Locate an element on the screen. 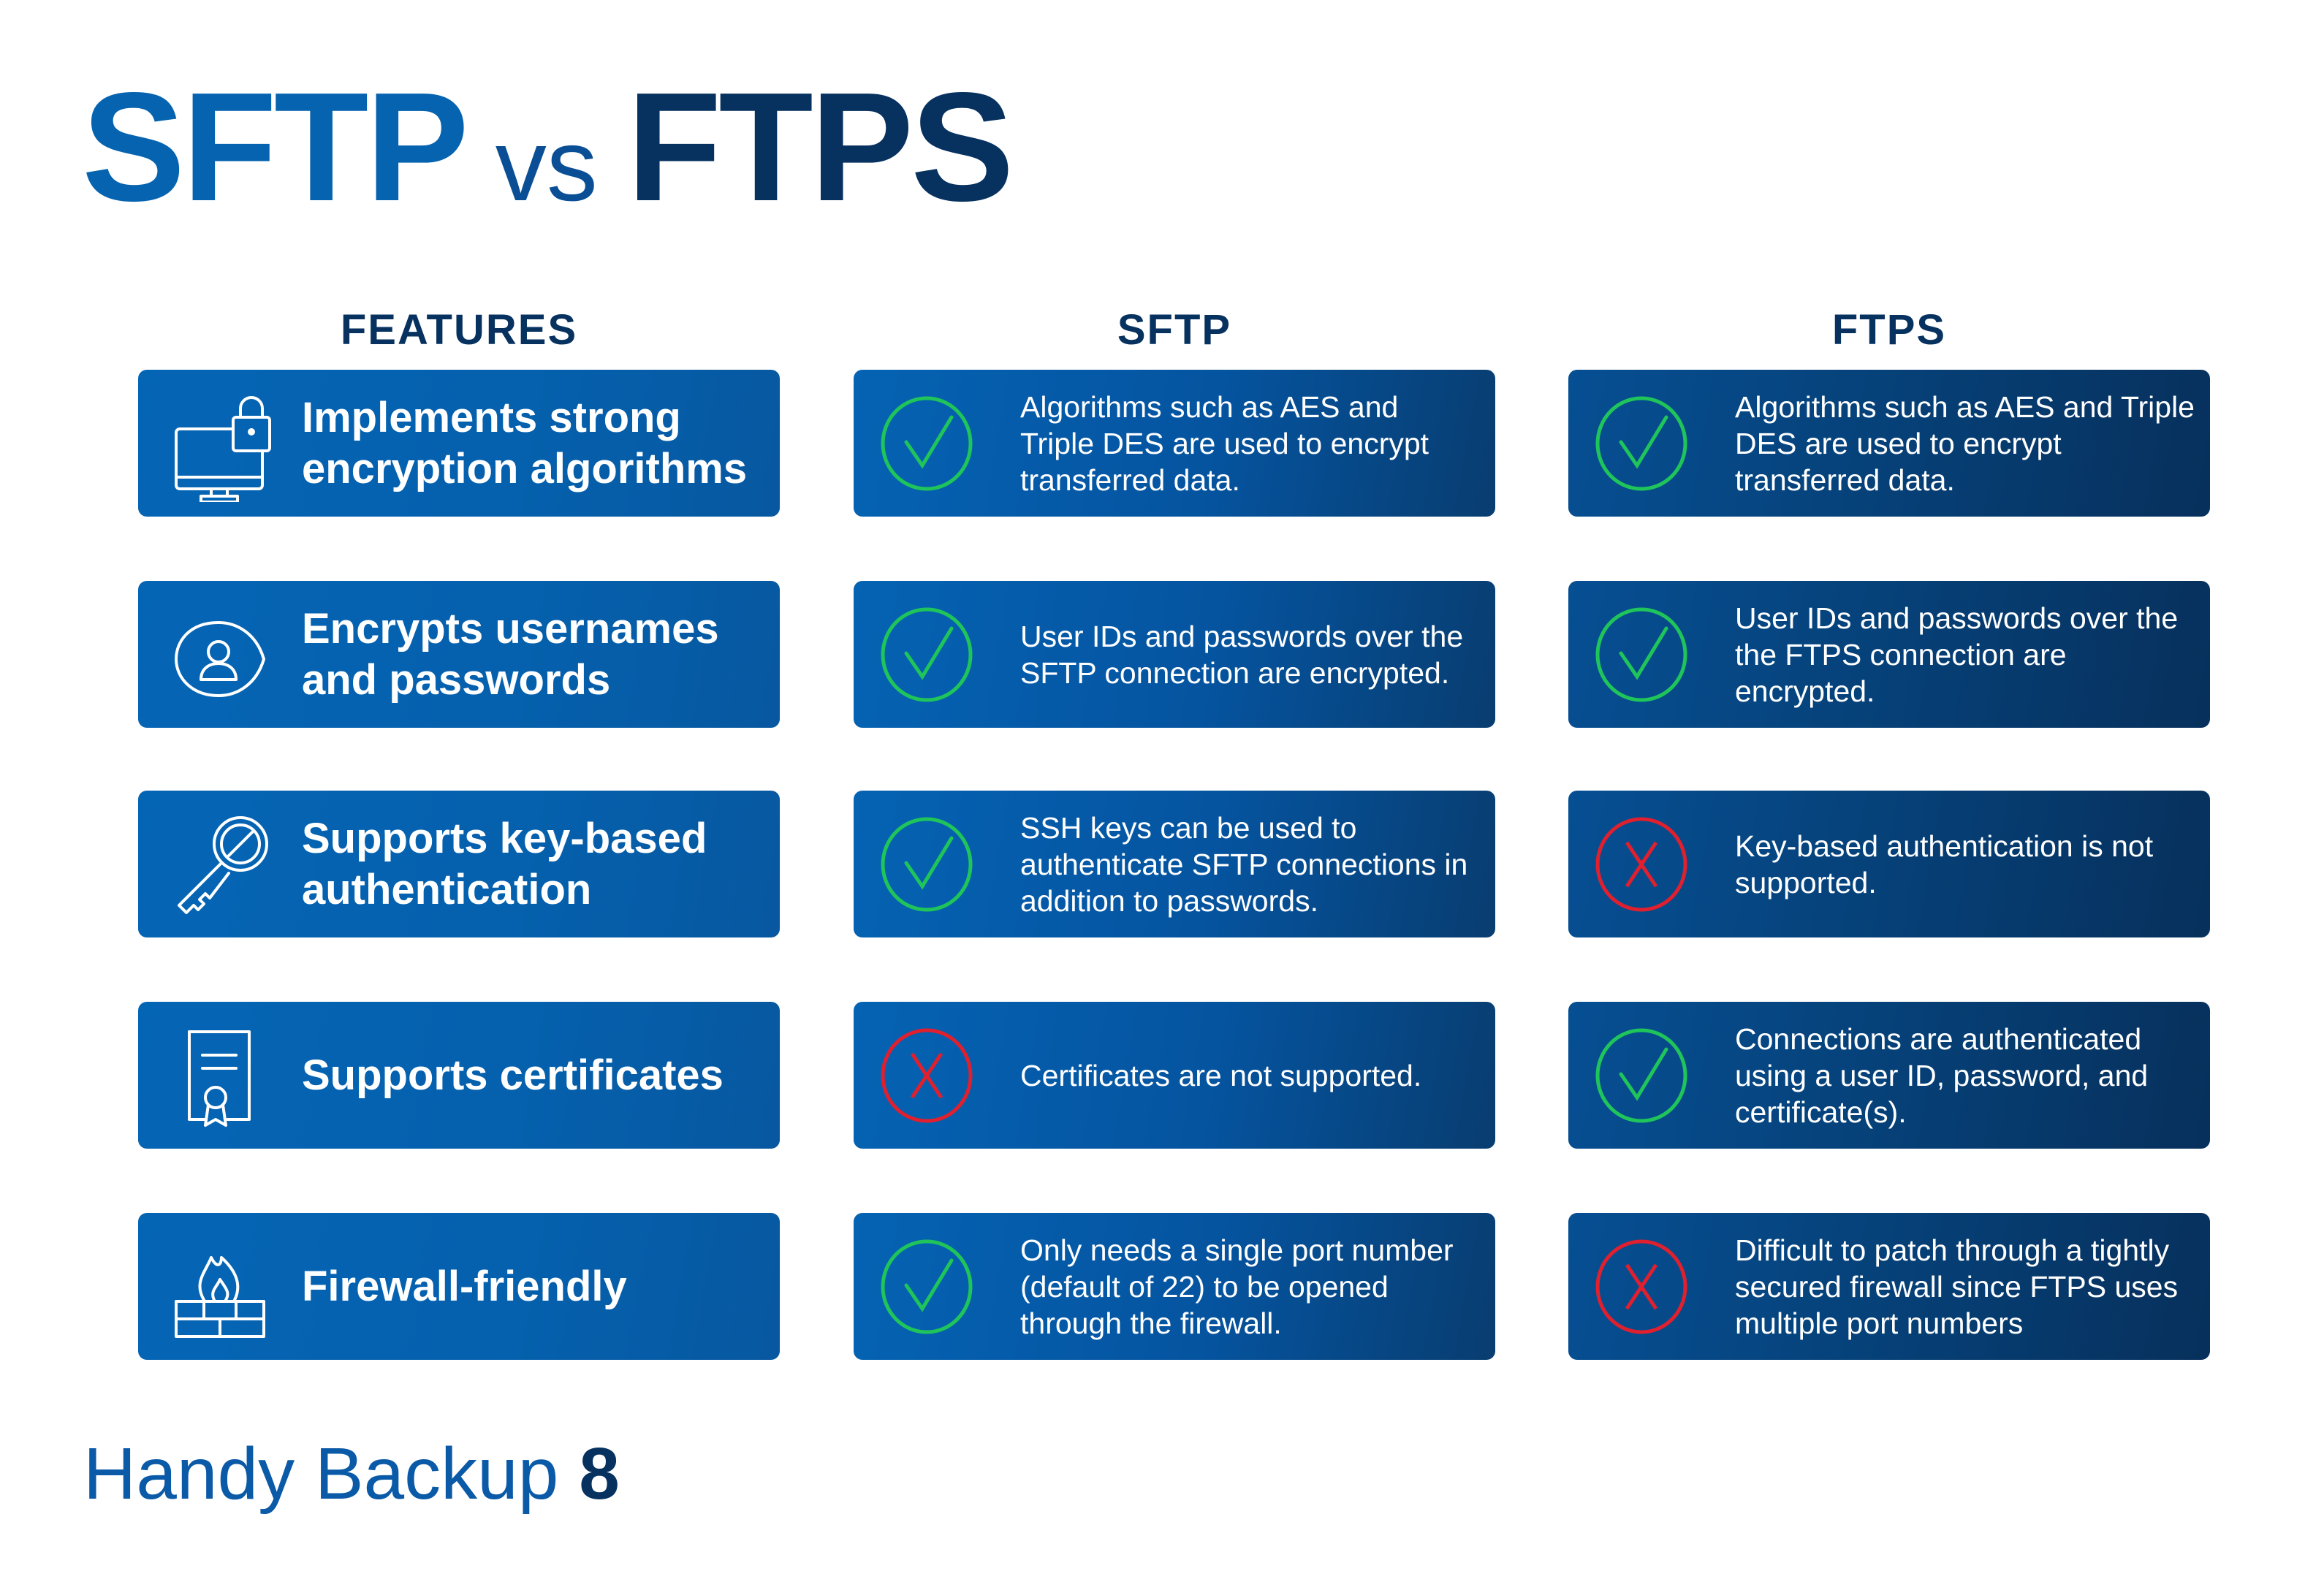 The image size is (2324, 1571). feature-cell: Supports key-based authentication is located at coordinates (459, 864).